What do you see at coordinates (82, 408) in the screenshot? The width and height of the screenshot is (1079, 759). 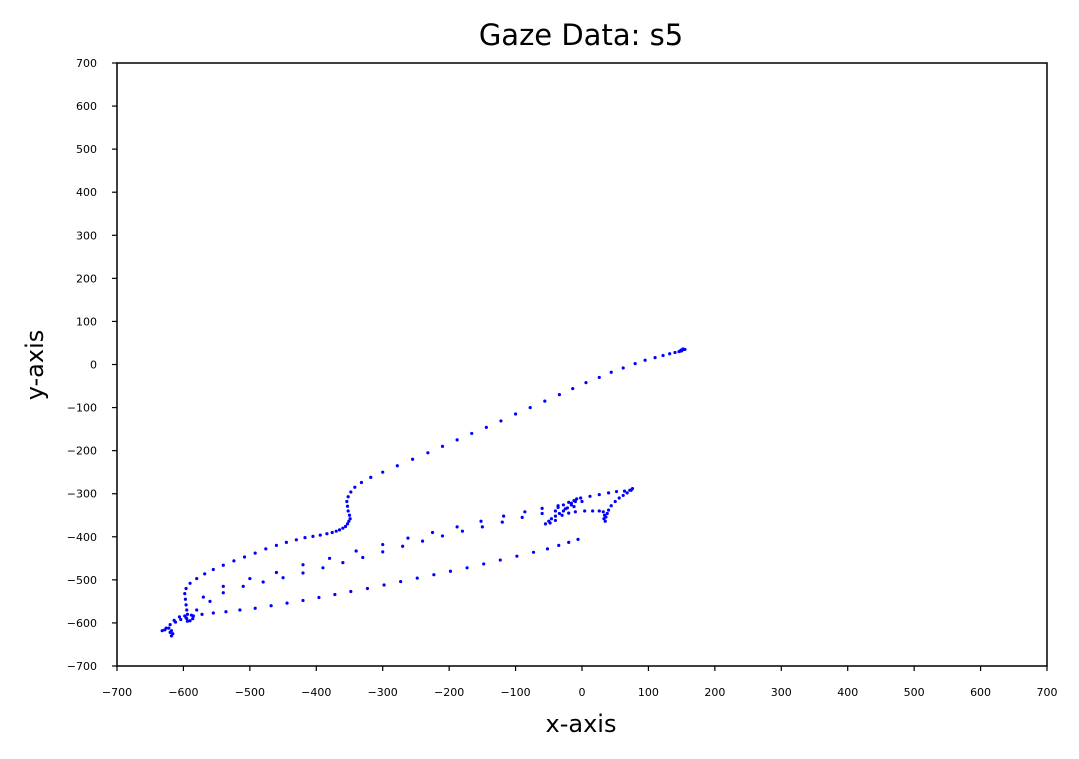 I see `y-tick-label: −100` at bounding box center [82, 408].